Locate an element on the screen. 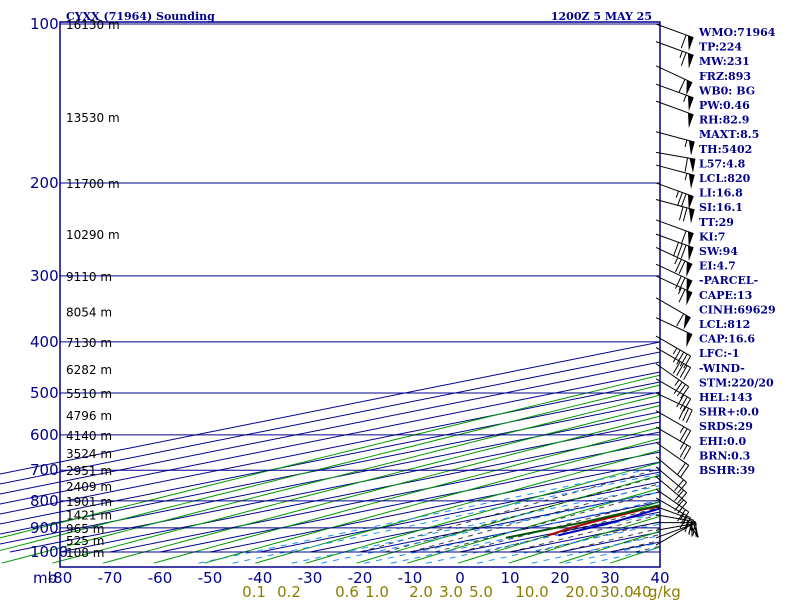  index-entry: EHI:0.0 is located at coordinates (722, 441).